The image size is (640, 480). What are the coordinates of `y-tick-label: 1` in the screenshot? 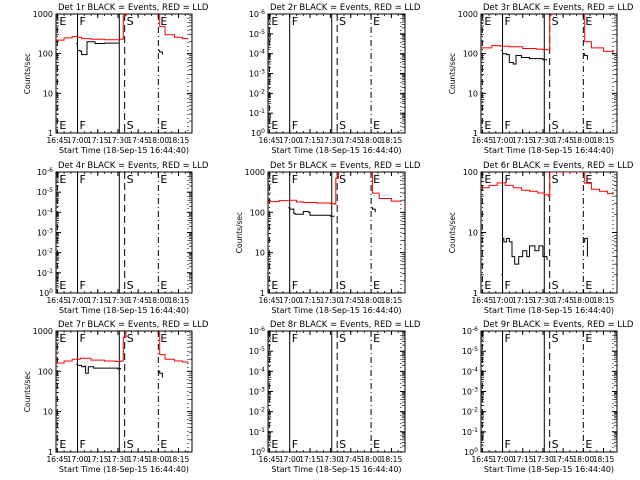 It's located at (262, 293).